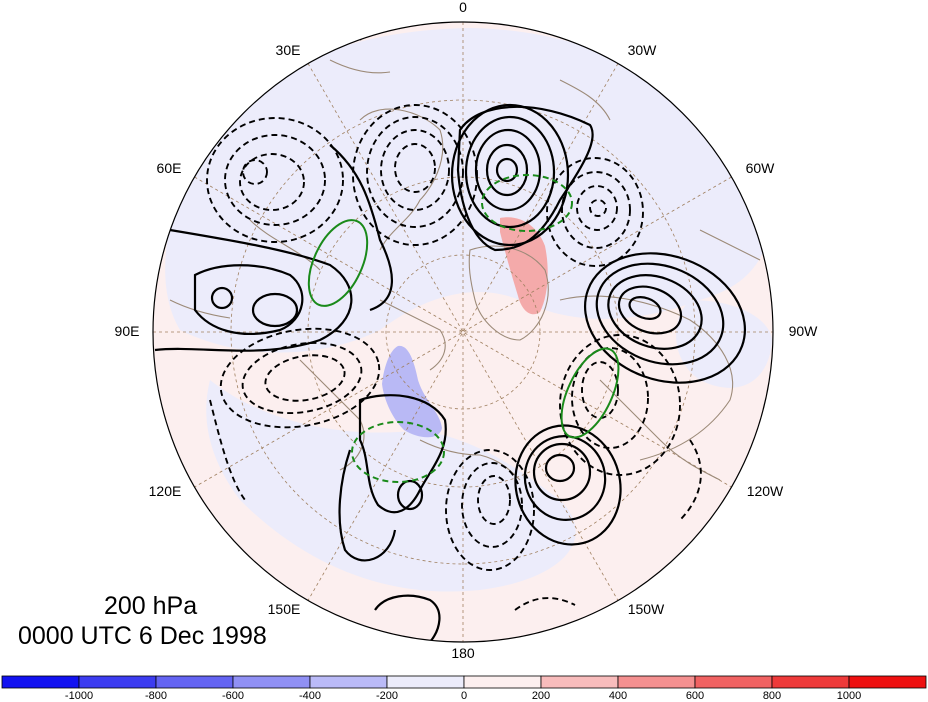 The image size is (928, 702). What do you see at coordinates (524, 266) in the screenshot?
I see `red-shade-blob` at bounding box center [524, 266].